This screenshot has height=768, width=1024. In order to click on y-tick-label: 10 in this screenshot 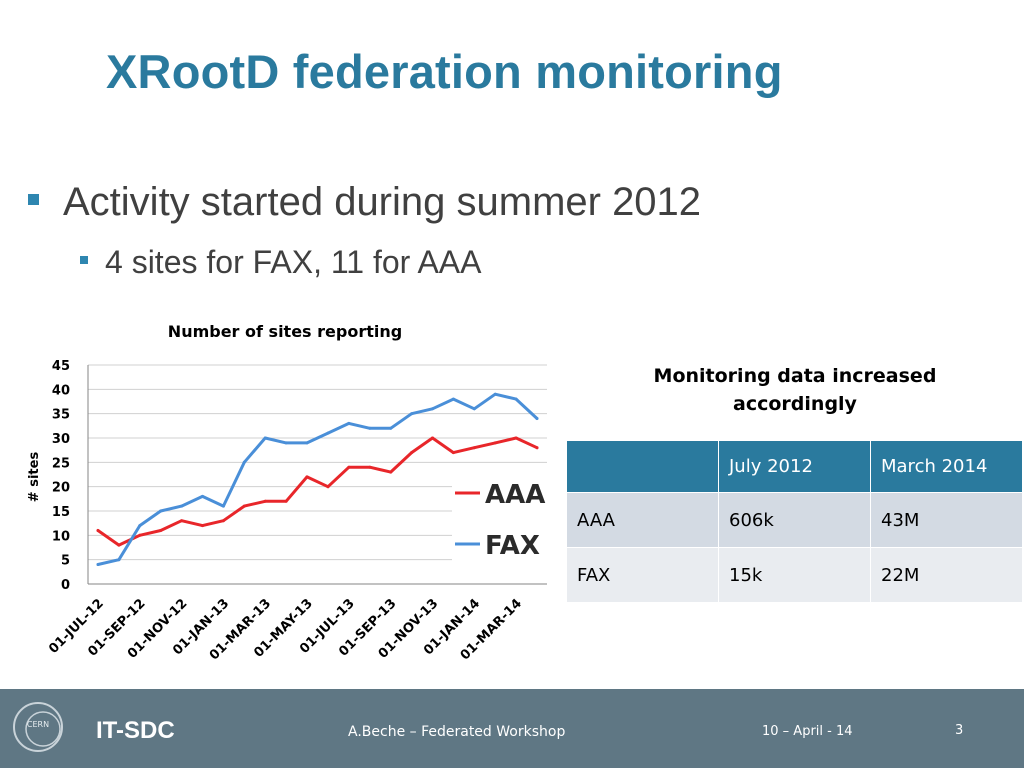, I will do `click(61, 536)`.